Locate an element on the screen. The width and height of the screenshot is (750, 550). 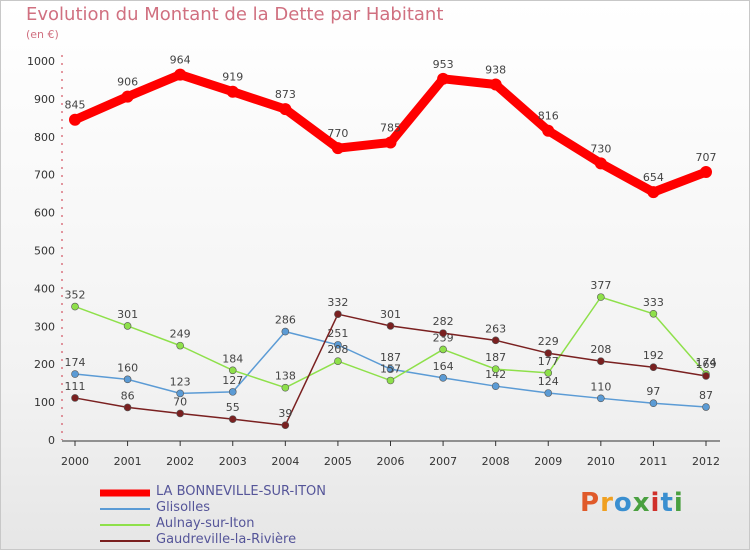
data-label: 124 is located at coordinates (548, 381).